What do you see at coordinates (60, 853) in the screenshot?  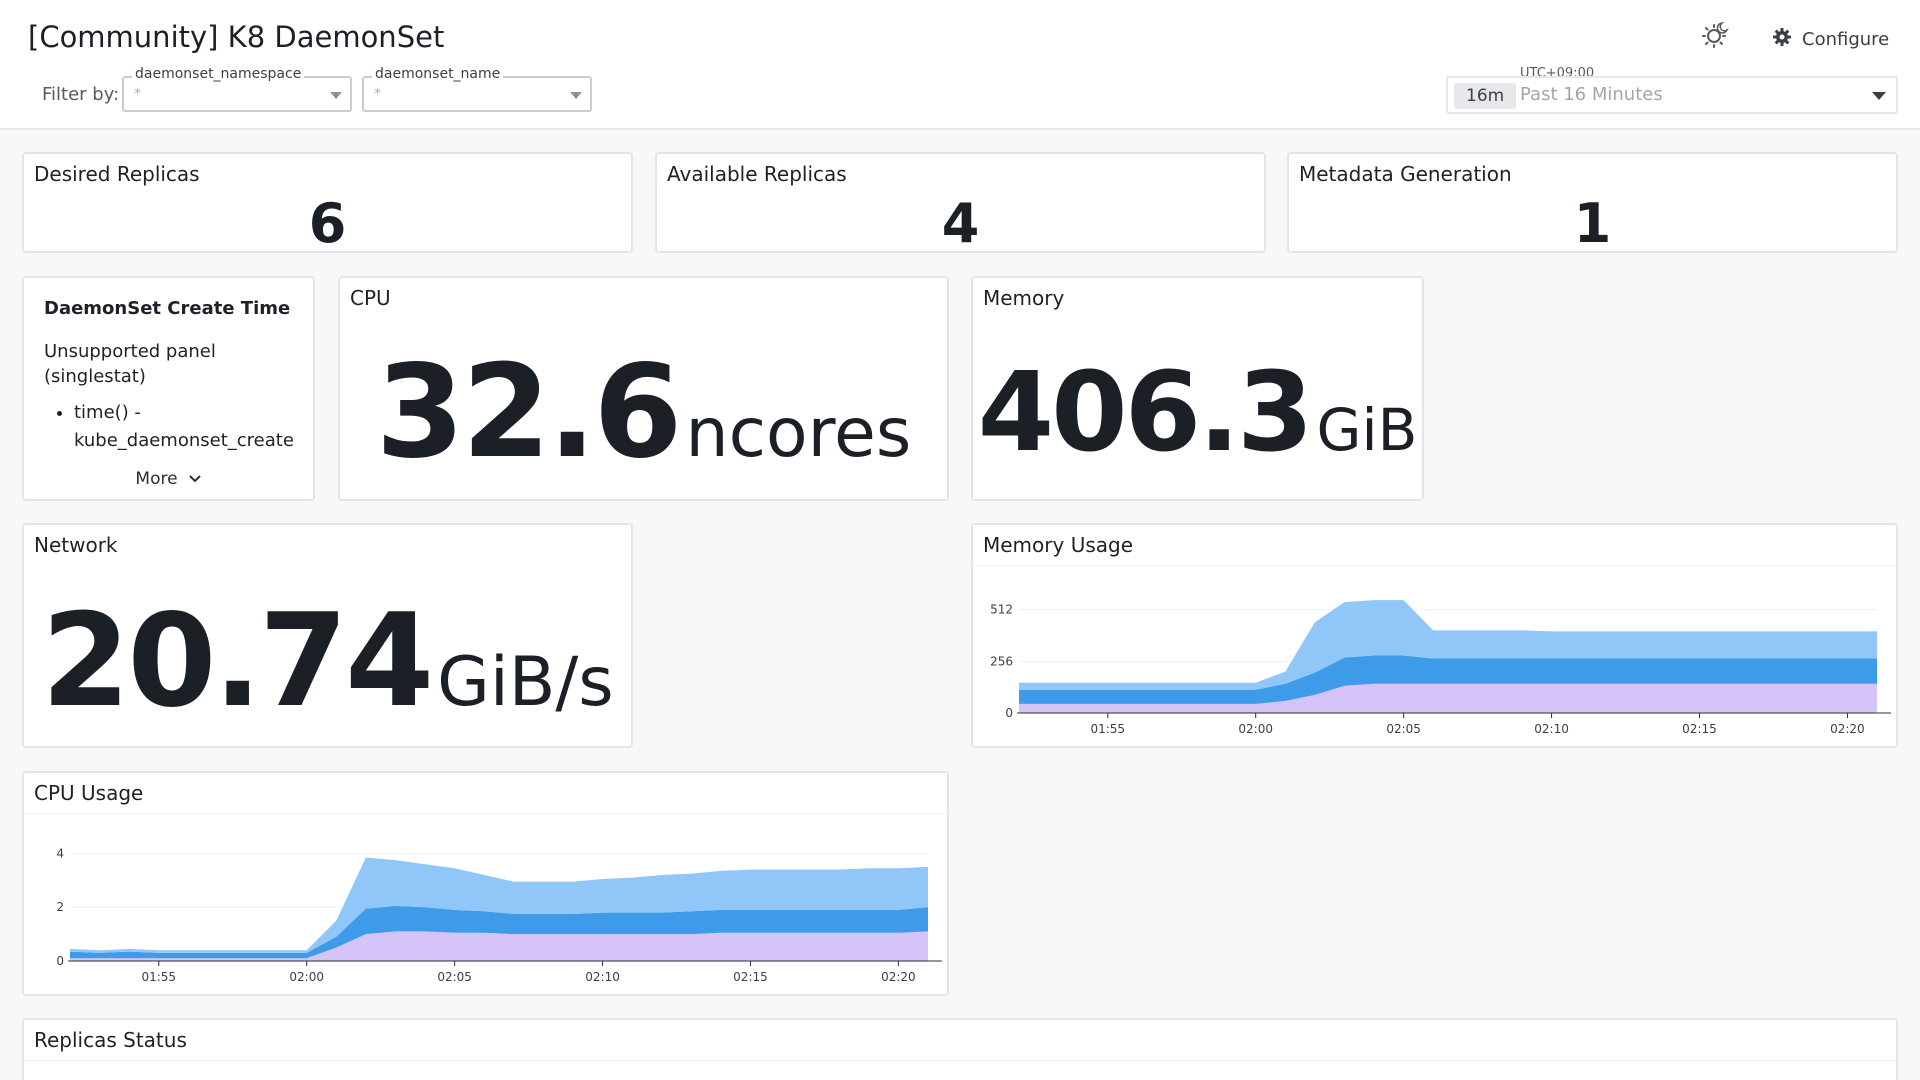 I see `y-tick-label: 4` at bounding box center [60, 853].